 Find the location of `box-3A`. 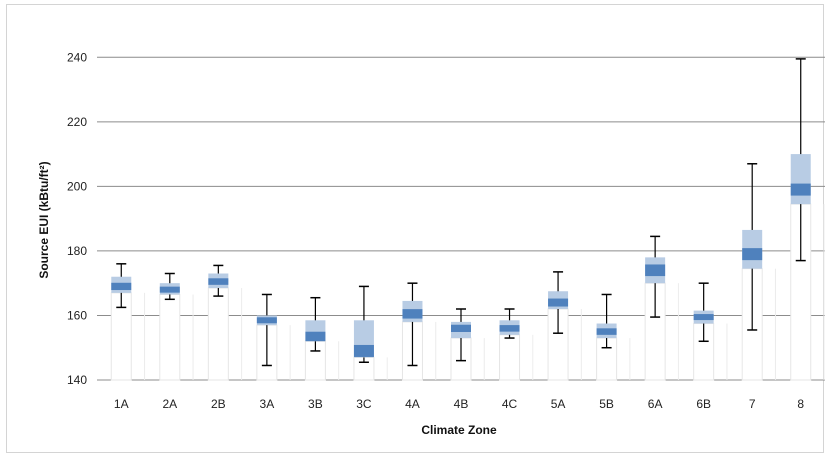

box-3A is located at coordinates (267, 337).